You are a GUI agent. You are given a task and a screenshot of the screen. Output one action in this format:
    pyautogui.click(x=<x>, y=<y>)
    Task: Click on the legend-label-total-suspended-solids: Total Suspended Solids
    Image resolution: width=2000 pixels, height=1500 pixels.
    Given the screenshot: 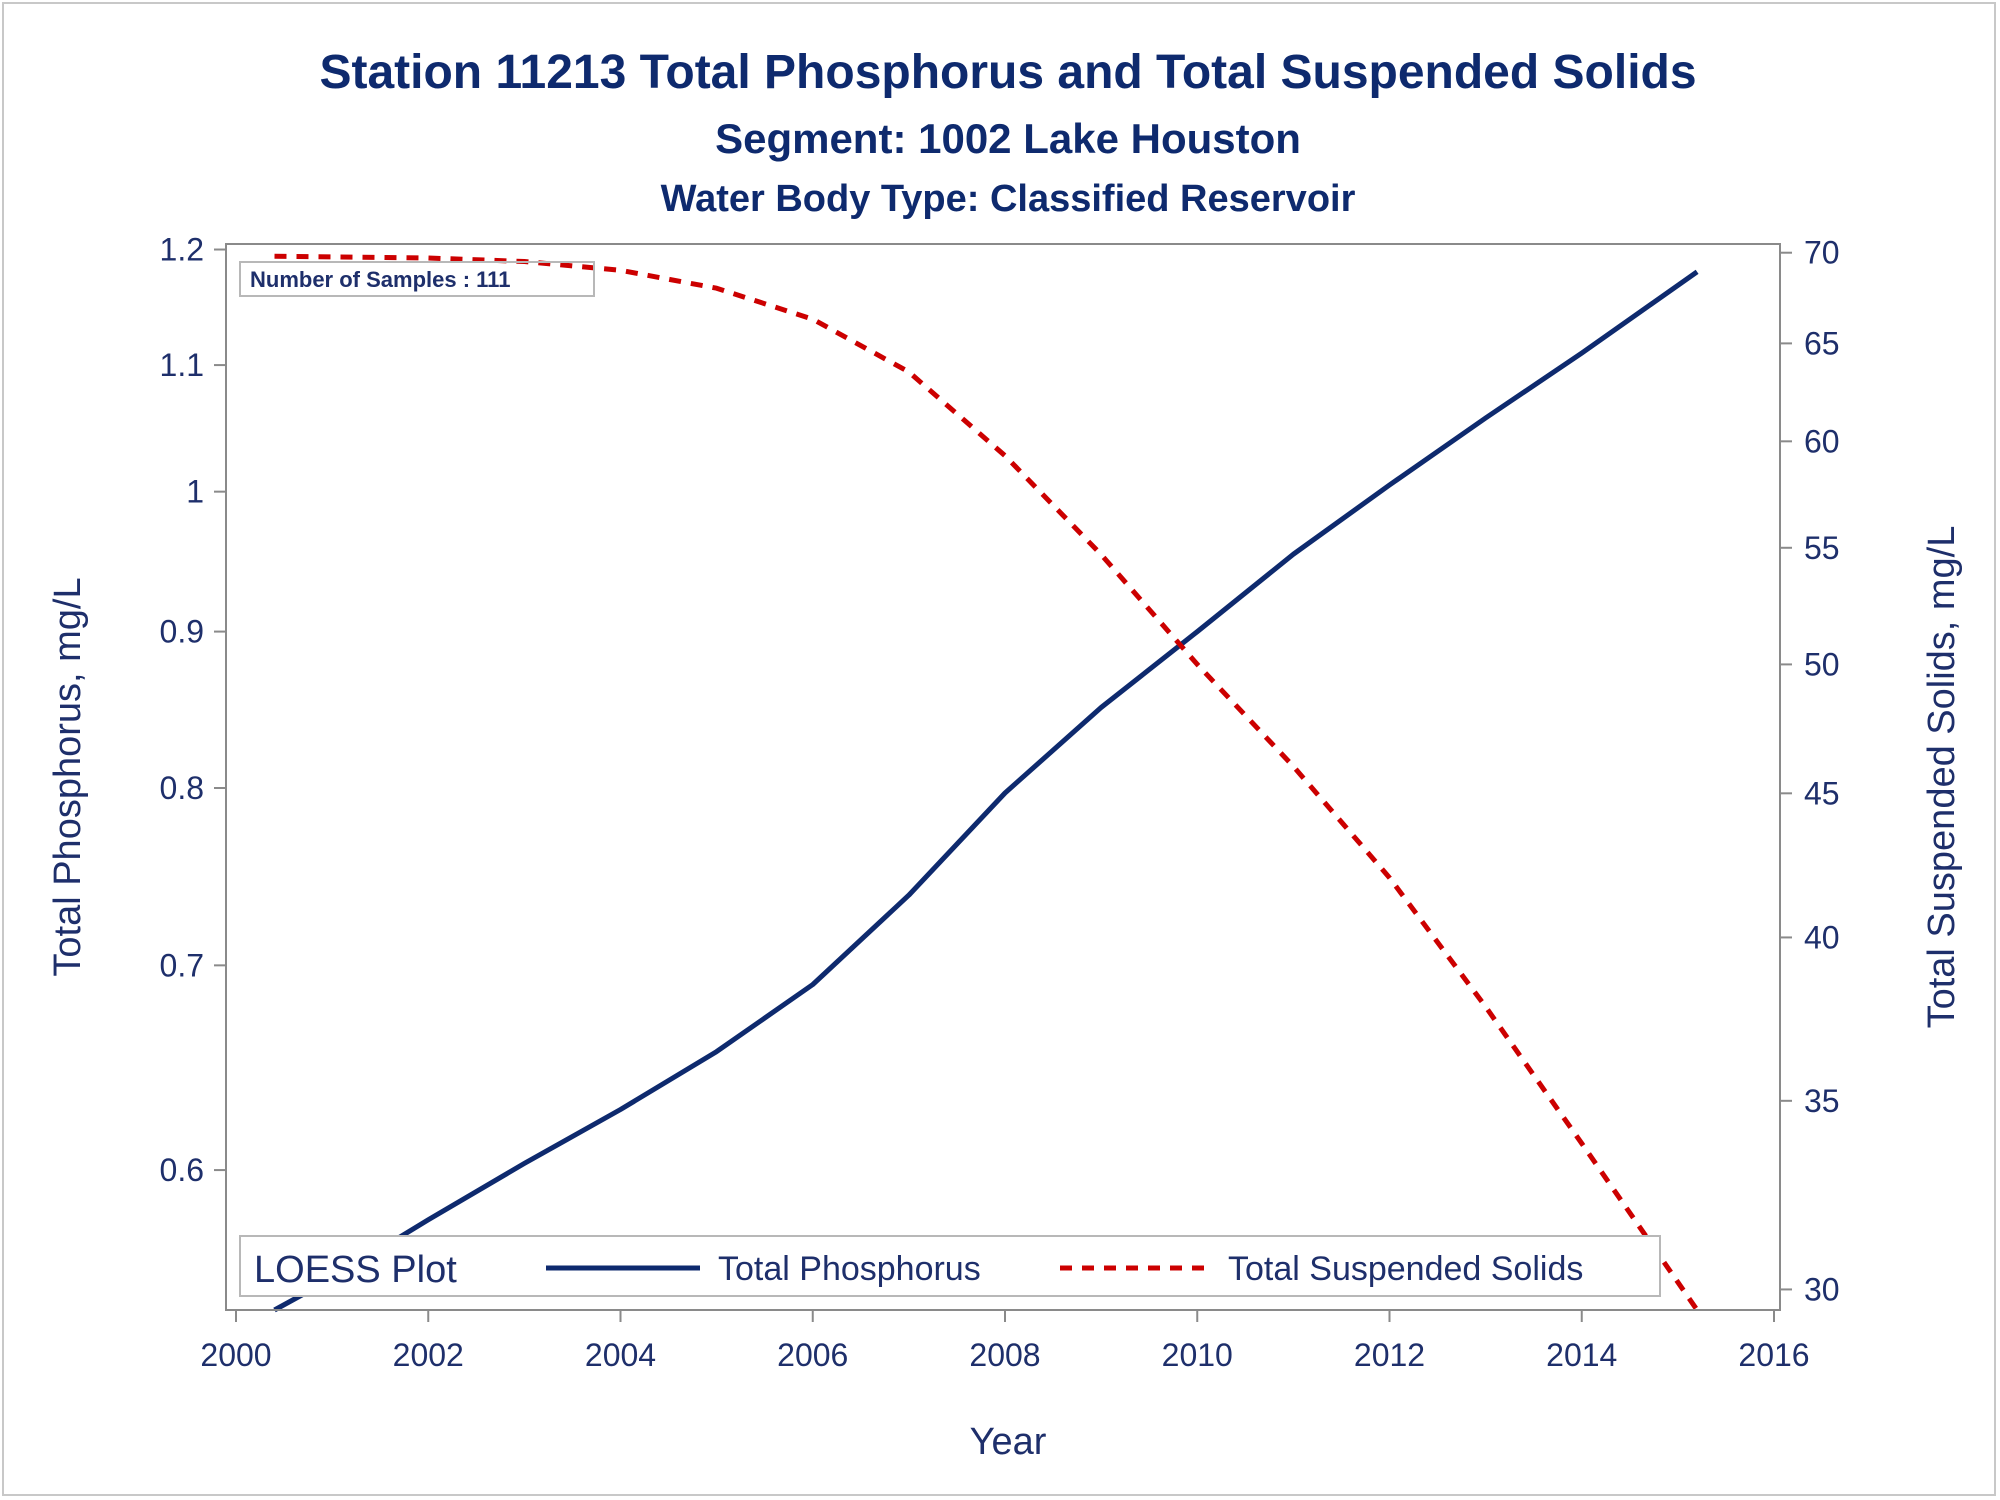 What is the action you would take?
    pyautogui.click(x=1405, y=1269)
    